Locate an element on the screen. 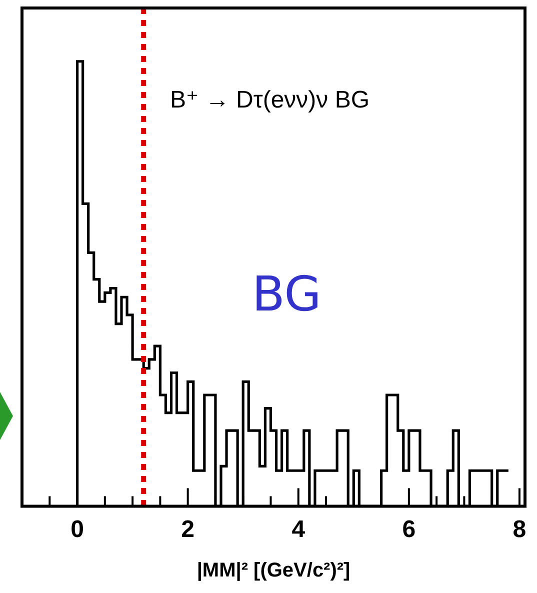  annotation: BG is located at coordinates (287, 294).